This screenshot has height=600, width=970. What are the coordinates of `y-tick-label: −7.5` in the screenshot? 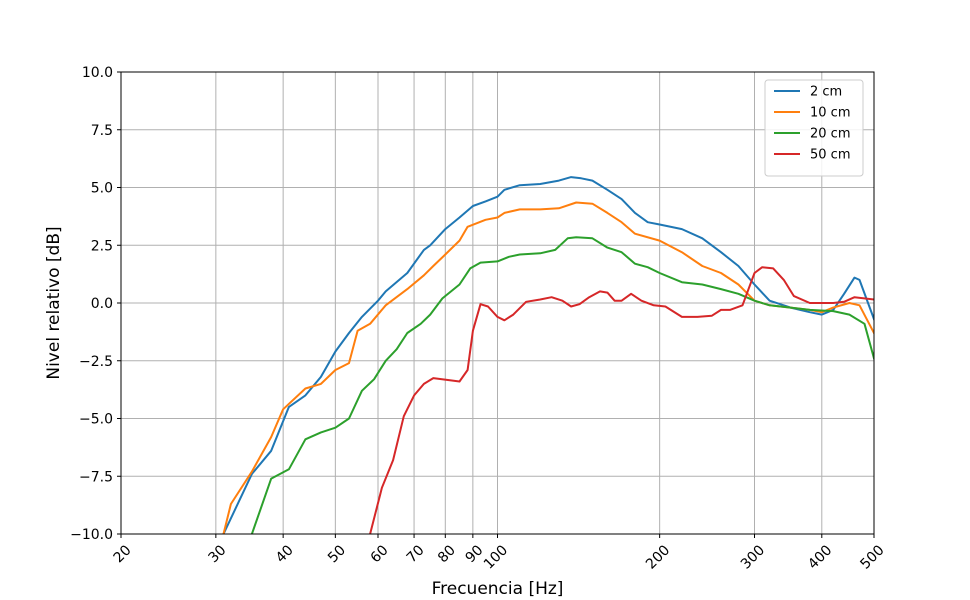 It's located at (96, 477).